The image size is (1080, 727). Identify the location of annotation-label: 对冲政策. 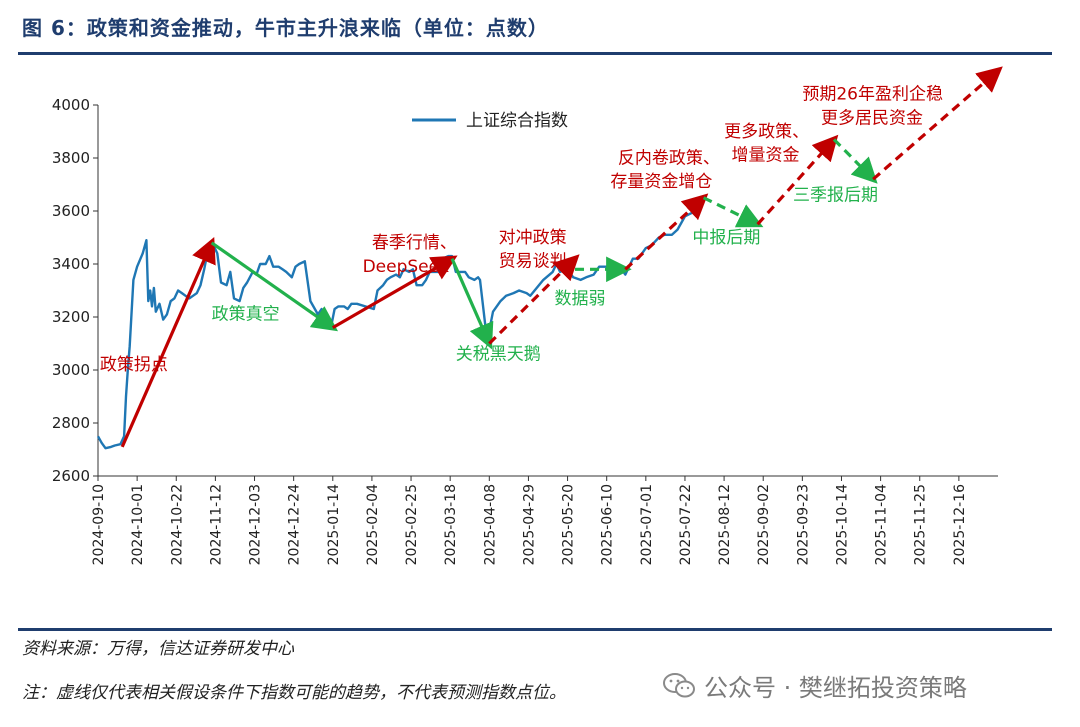
(533, 238).